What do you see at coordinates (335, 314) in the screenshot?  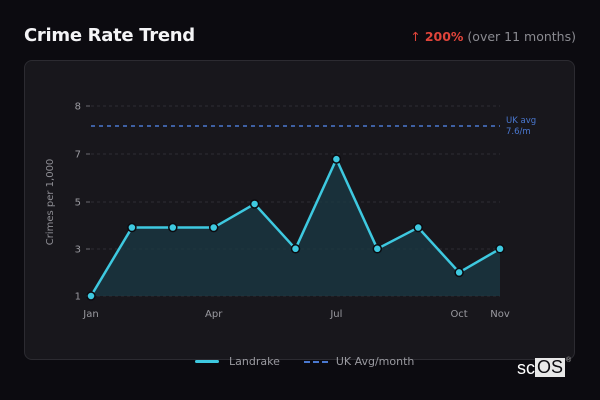 I see `x-tick-label: Jul` at bounding box center [335, 314].